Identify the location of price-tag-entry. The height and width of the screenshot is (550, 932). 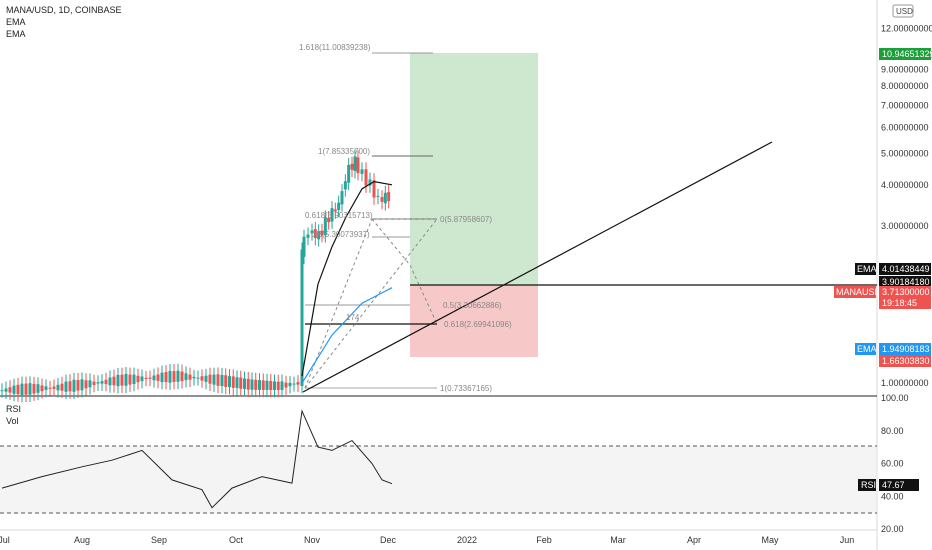
(905, 282).